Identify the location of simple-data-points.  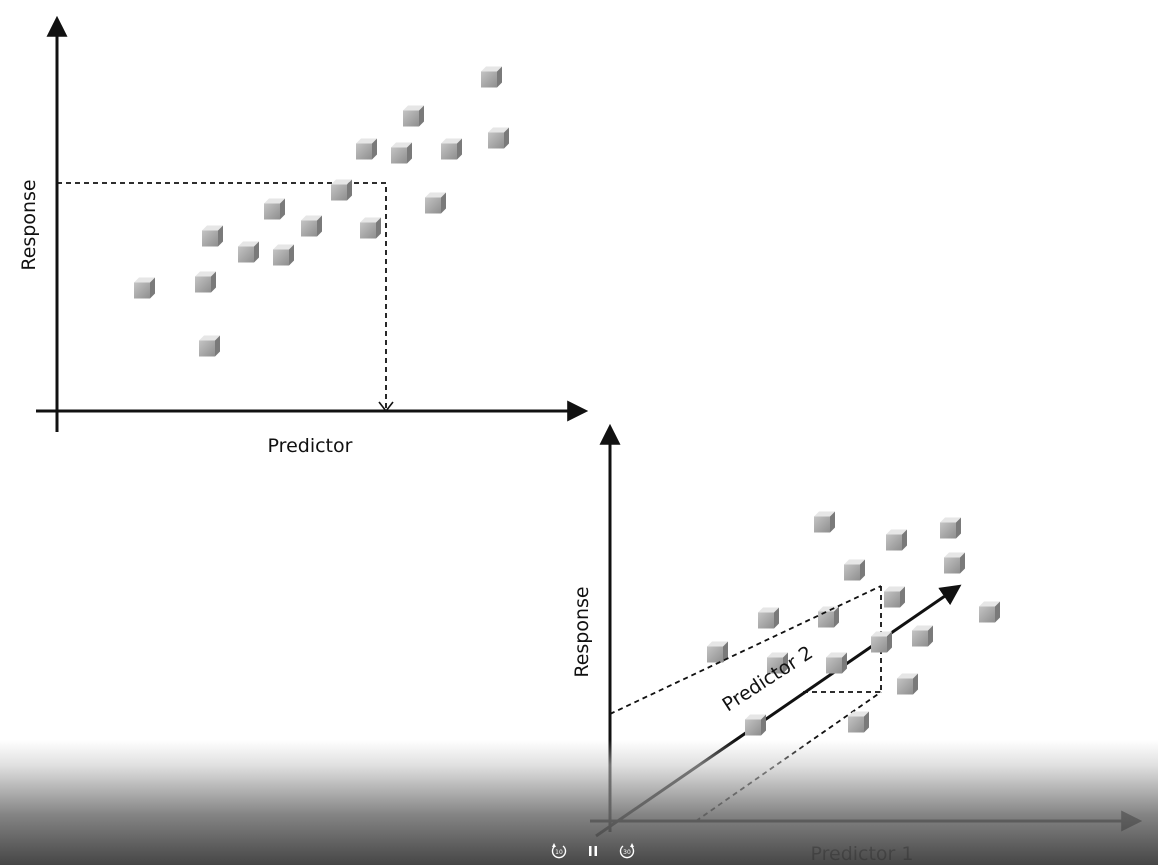
(321, 211).